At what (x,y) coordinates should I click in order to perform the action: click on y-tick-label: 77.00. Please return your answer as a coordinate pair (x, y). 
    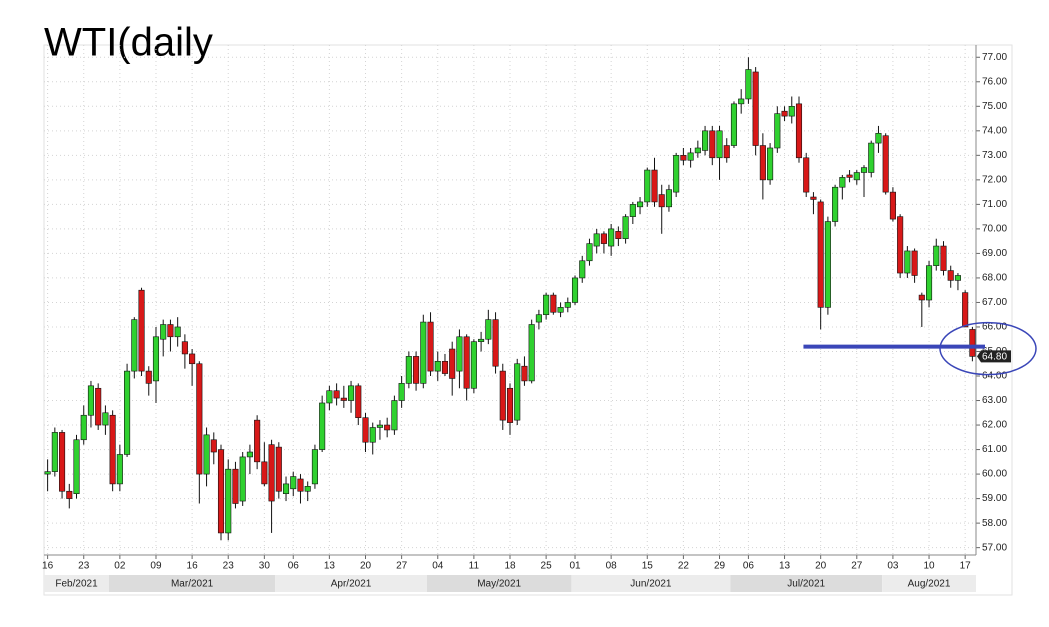
    Looking at the image, I should click on (994, 57).